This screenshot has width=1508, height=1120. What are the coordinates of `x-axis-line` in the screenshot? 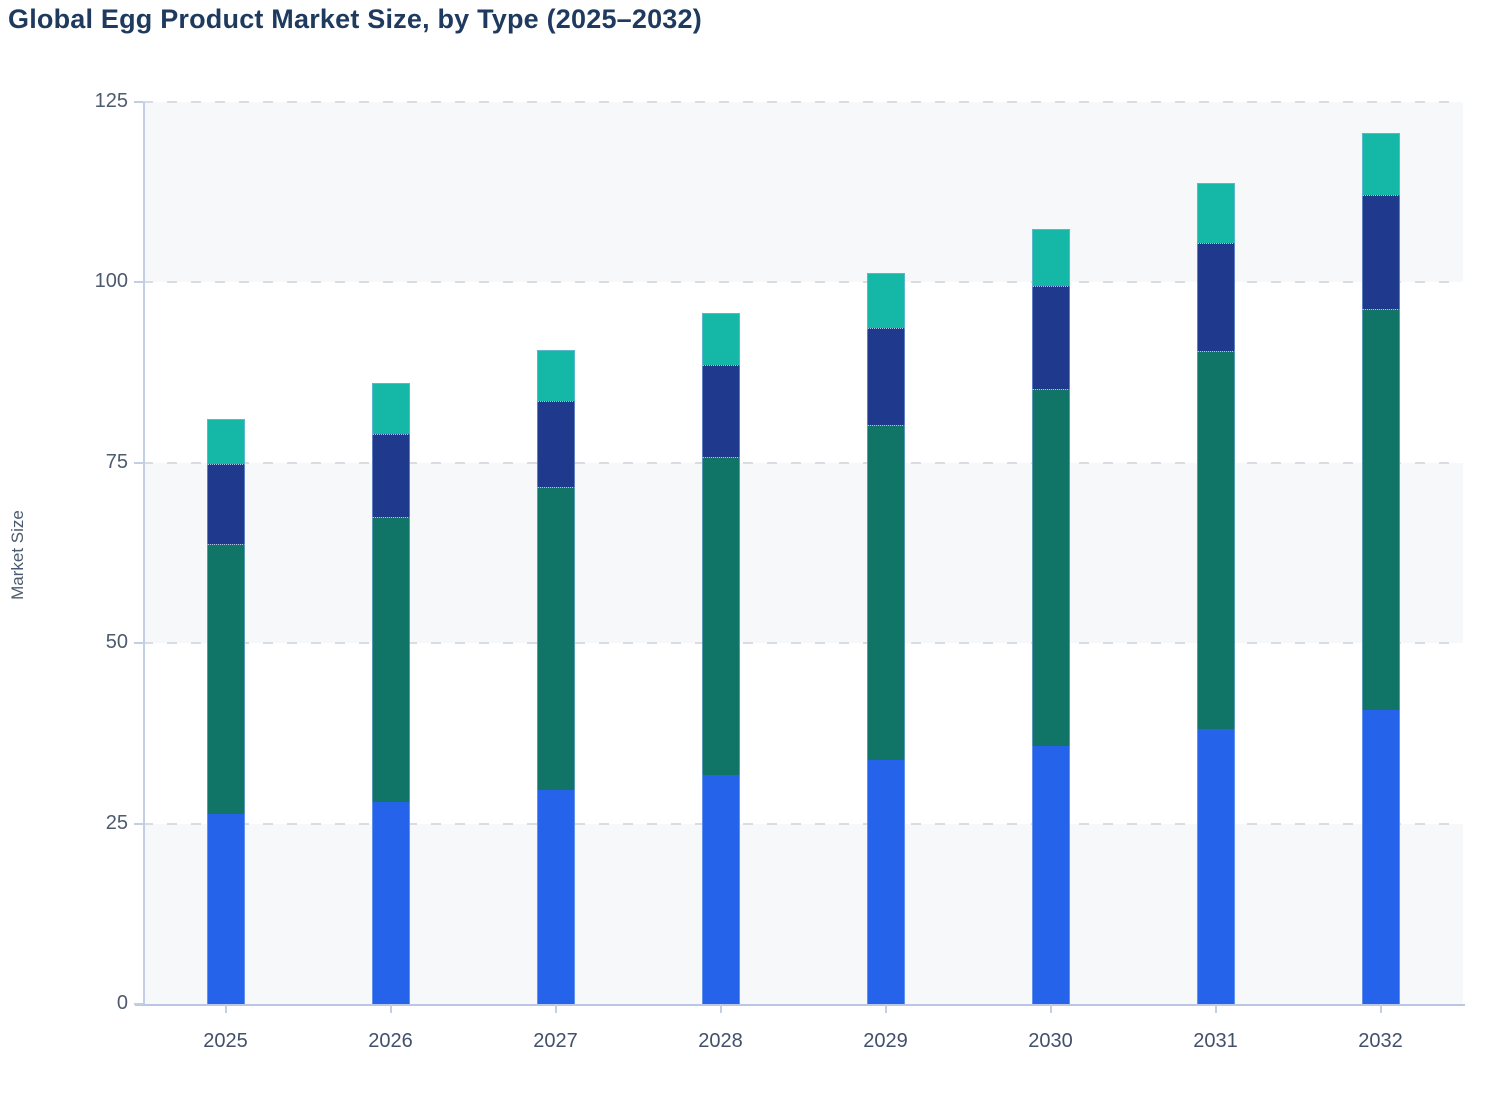 It's located at (800, 1005).